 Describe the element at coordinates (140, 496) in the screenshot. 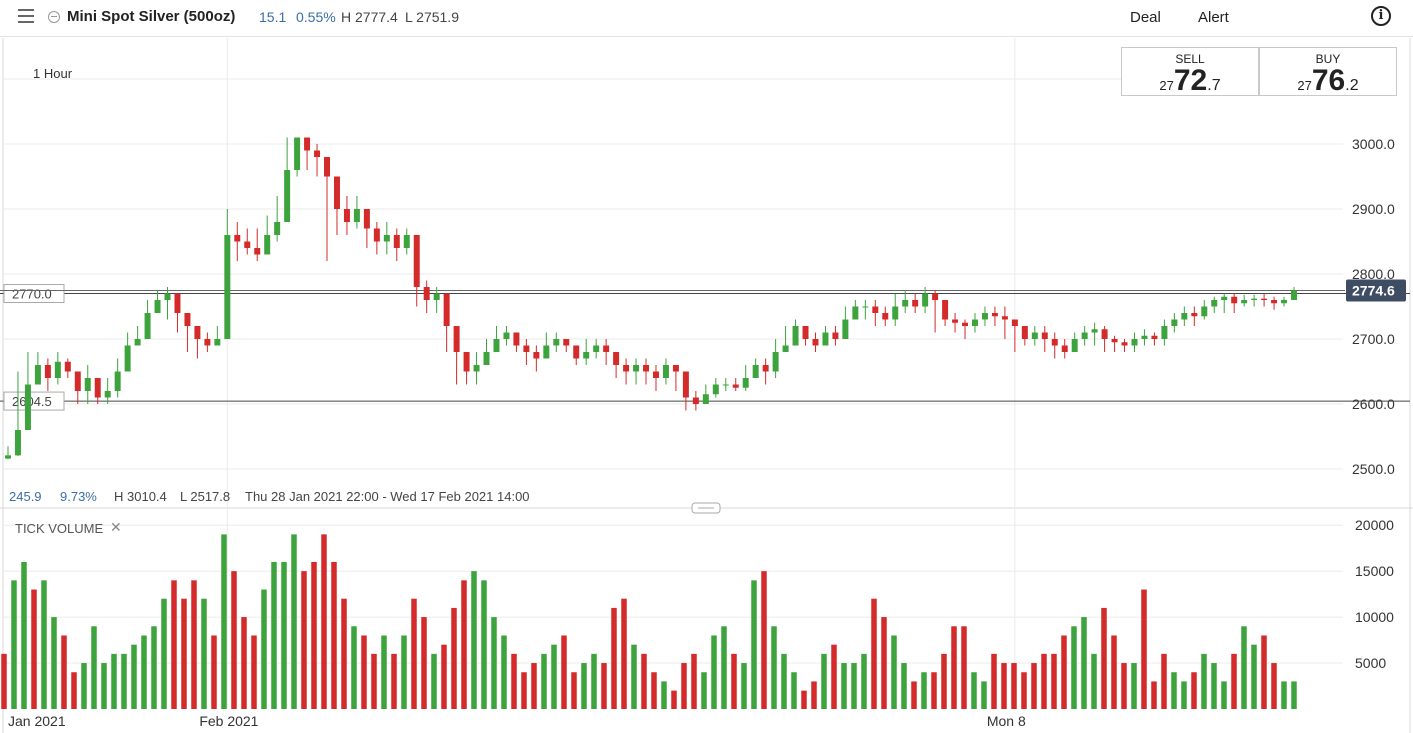

I see `range-high: H 3010.4` at that location.